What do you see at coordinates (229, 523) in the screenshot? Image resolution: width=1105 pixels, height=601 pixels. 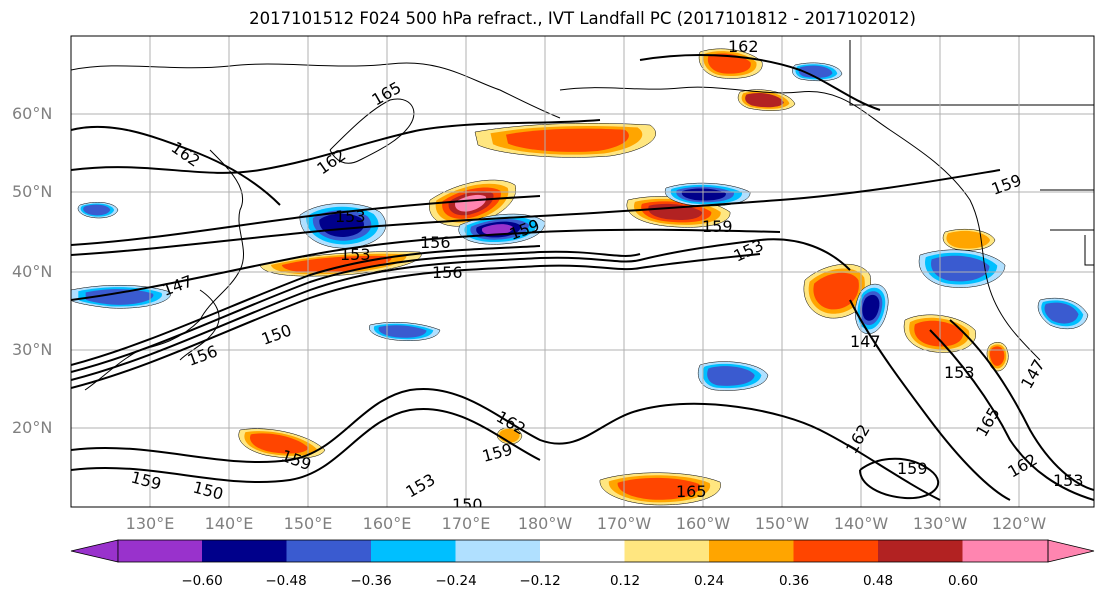 I see `lon-label: 140°E` at bounding box center [229, 523].